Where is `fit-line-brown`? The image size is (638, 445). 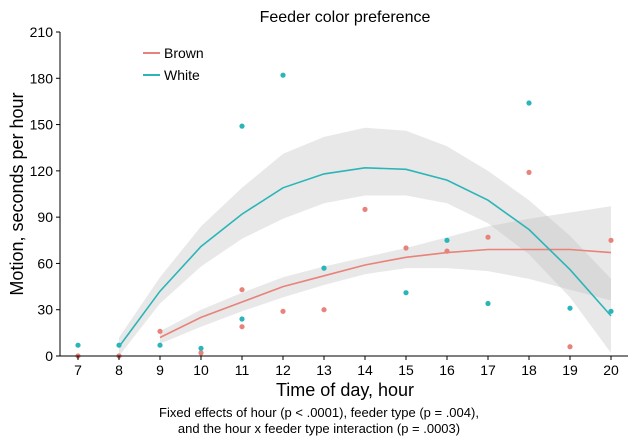 fit-line-brown is located at coordinates (385, 293).